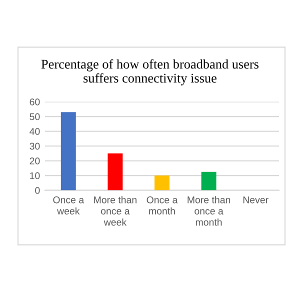 Image resolution: width=300 pixels, height=295 pixels. Describe the element at coordinates (35, 176) in the screenshot. I see `y-tick-label: 10` at that location.